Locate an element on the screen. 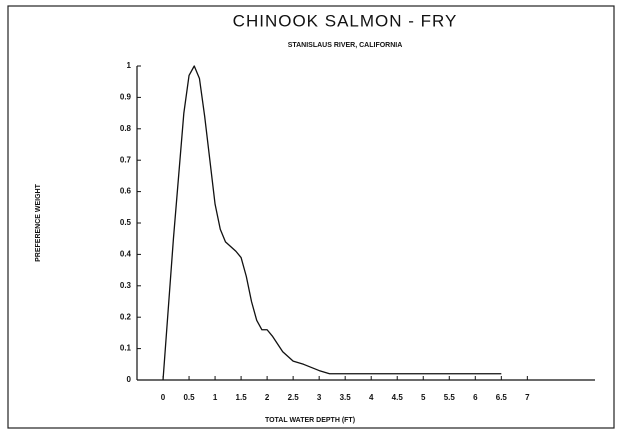  x-tick-label: 7 is located at coordinates (527, 397).